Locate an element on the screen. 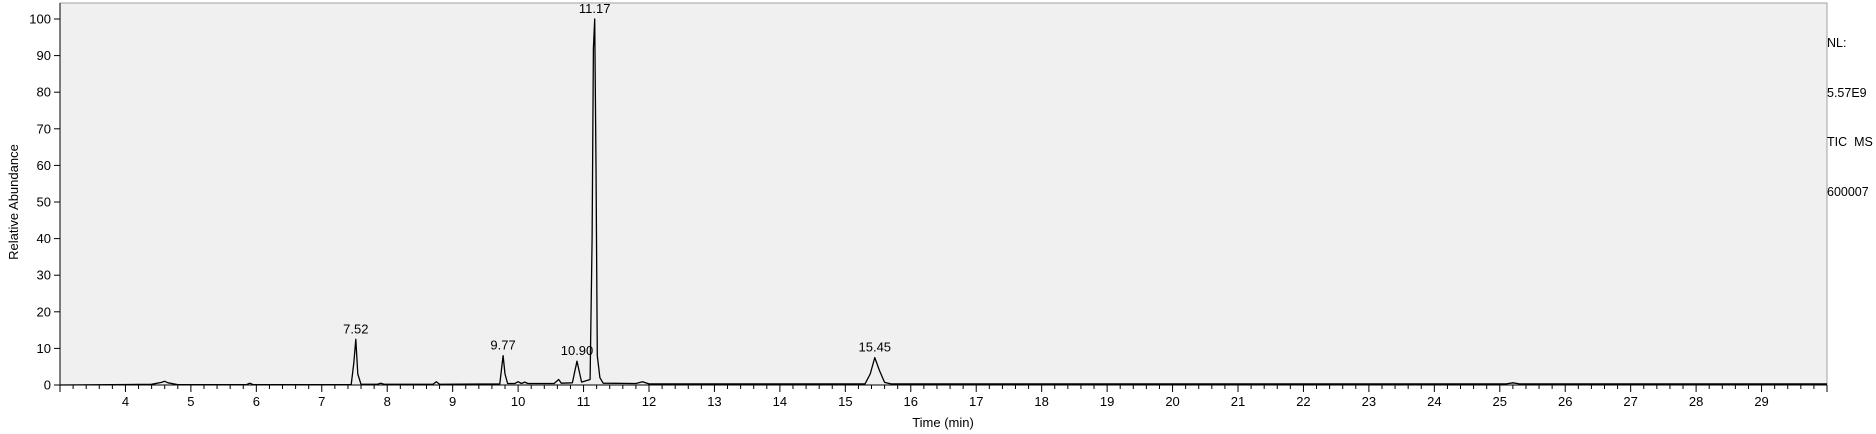 Image resolution: width=1876 pixels, height=434 pixels. nl-value: 5.57E9 is located at coordinates (1847, 92).